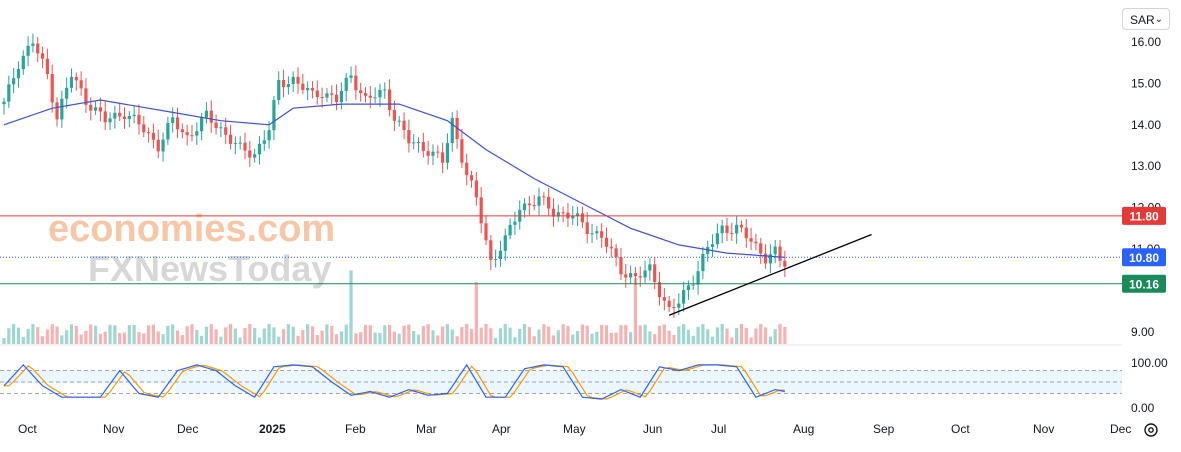 Image resolution: width=1181 pixels, height=452 pixels. Describe the element at coordinates (574, 429) in the screenshot. I see `time-tick-label: May` at that location.